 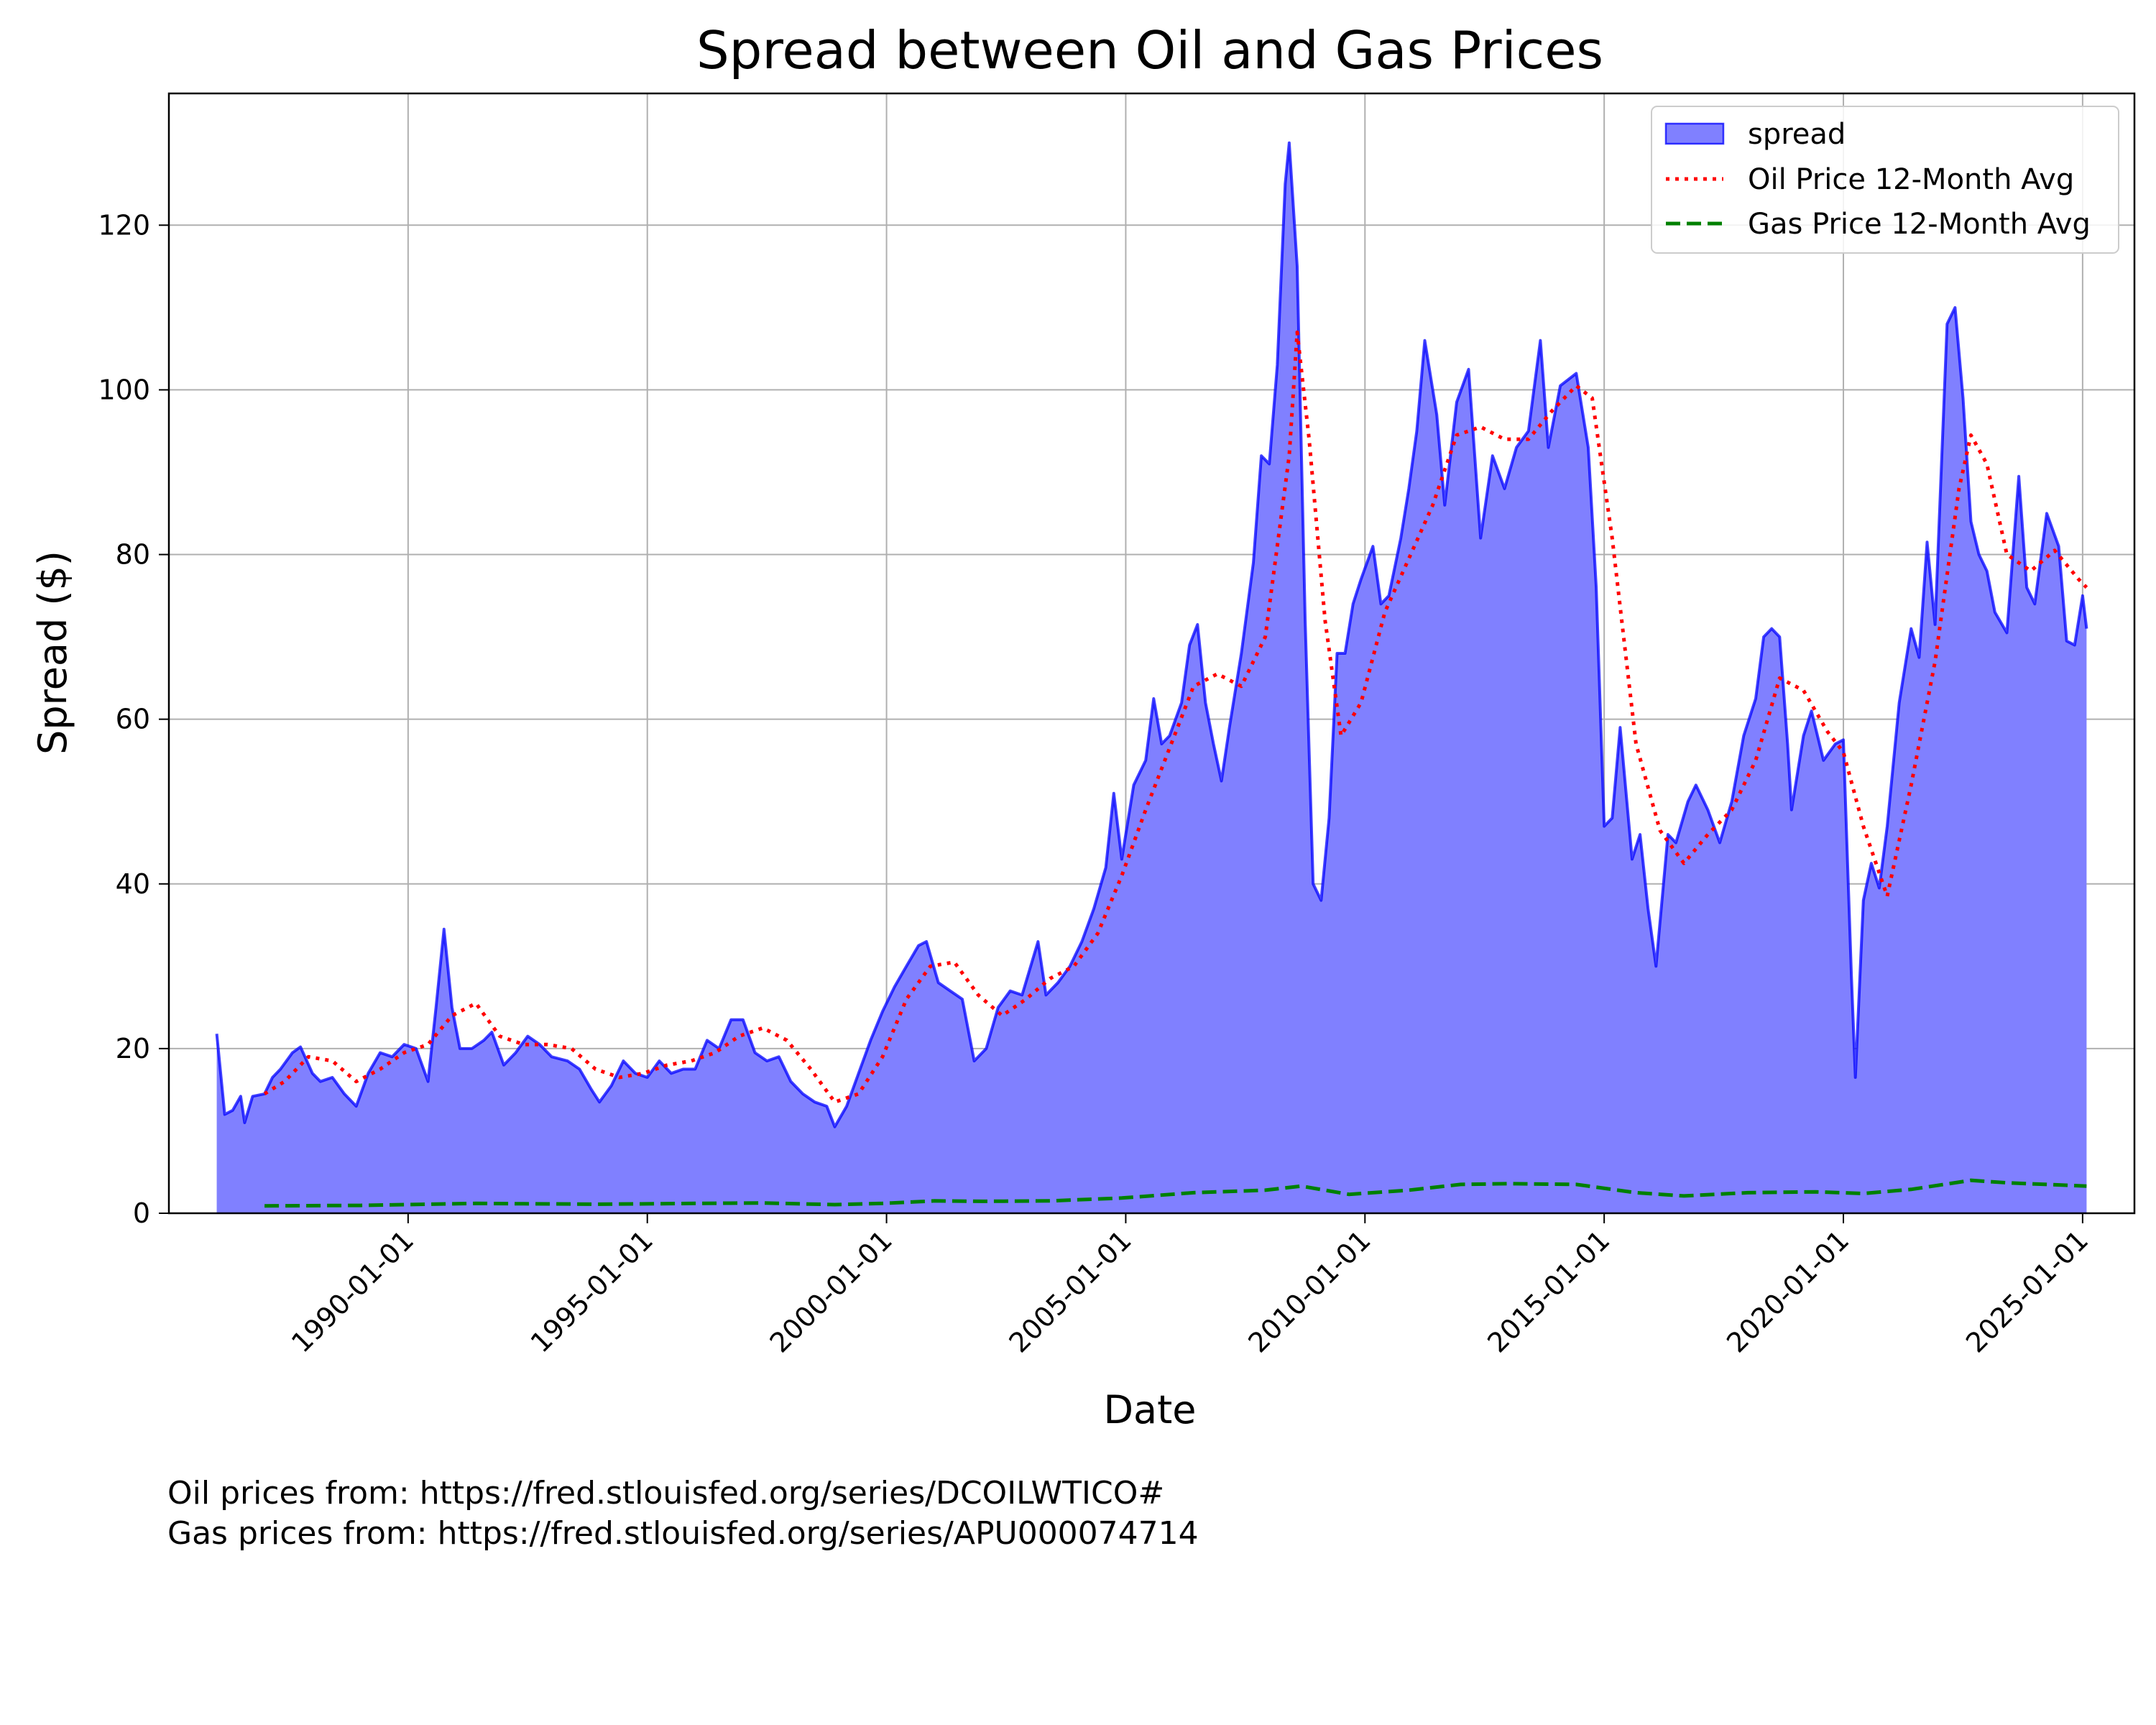 I want to click on x-tick-label: 2000-01-01, so click(x=831, y=1291).